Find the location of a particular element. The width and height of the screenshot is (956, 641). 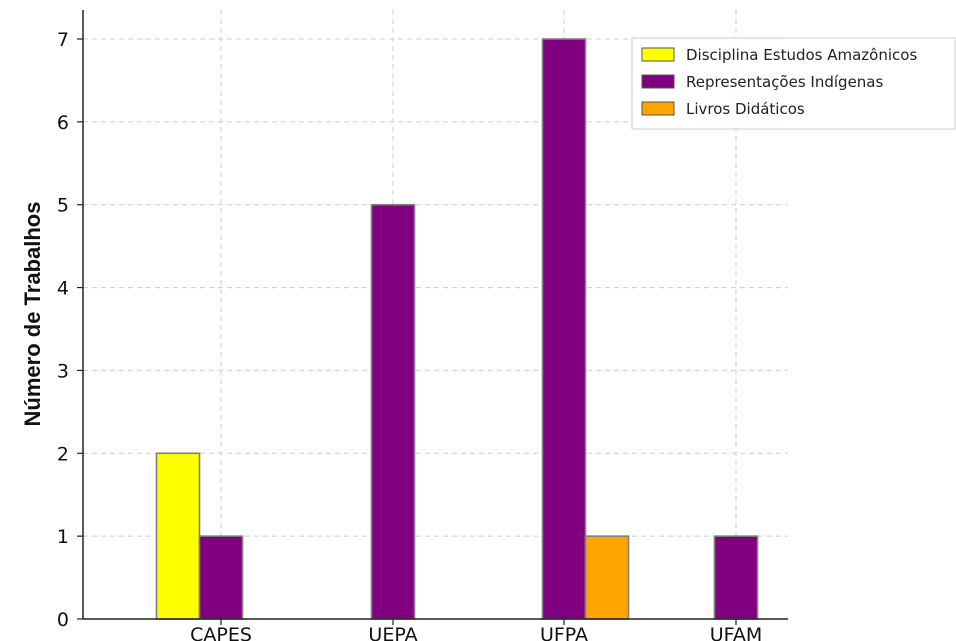

y-tick-label: 1 is located at coordinates (63, 537).